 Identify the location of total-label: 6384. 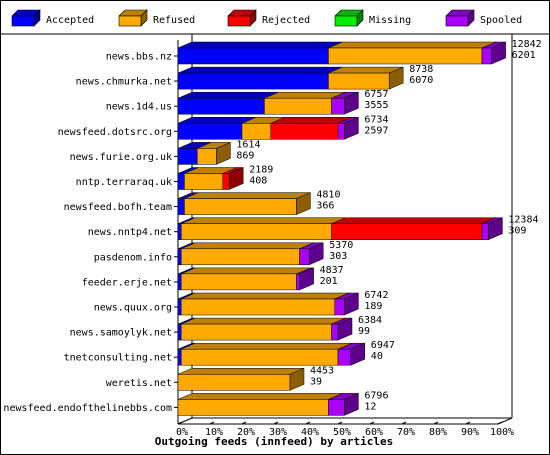
(370, 320).